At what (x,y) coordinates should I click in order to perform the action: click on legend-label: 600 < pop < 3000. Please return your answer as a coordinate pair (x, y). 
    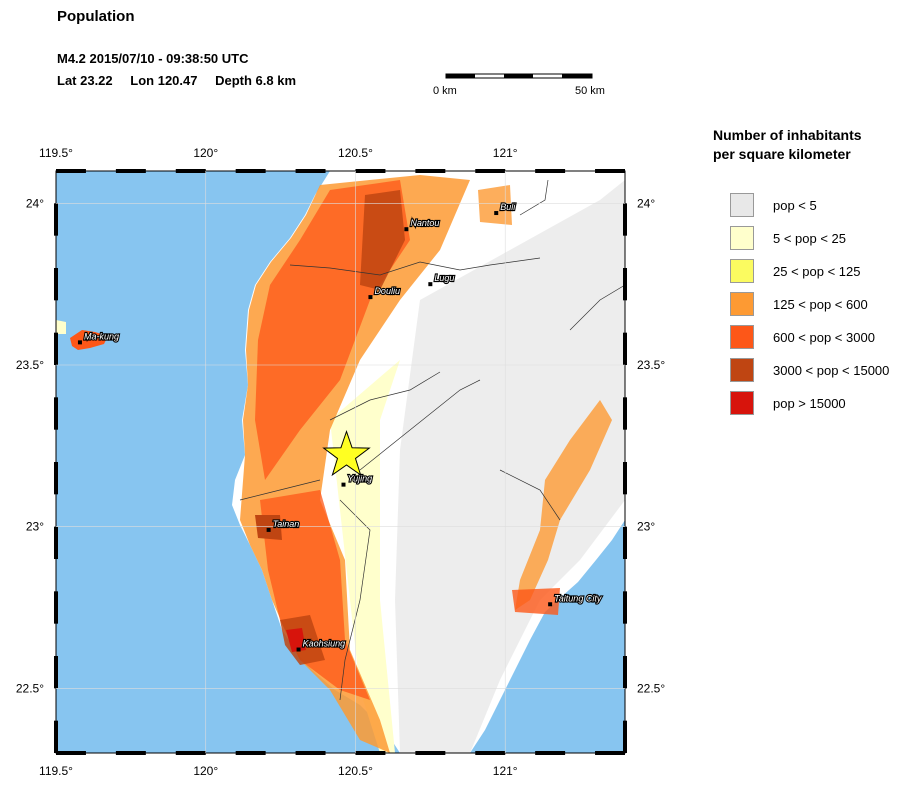
    Looking at the image, I should click on (824, 337).